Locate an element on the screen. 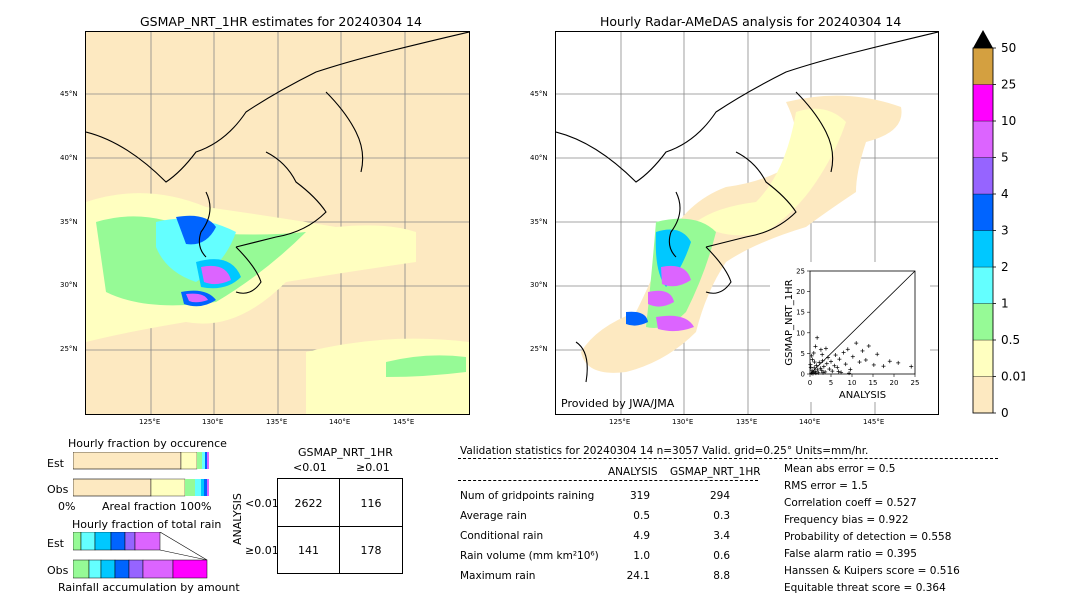 This screenshot has width=1080, height=612. stat-label-conditional: Conditional rain is located at coordinates (502, 536).